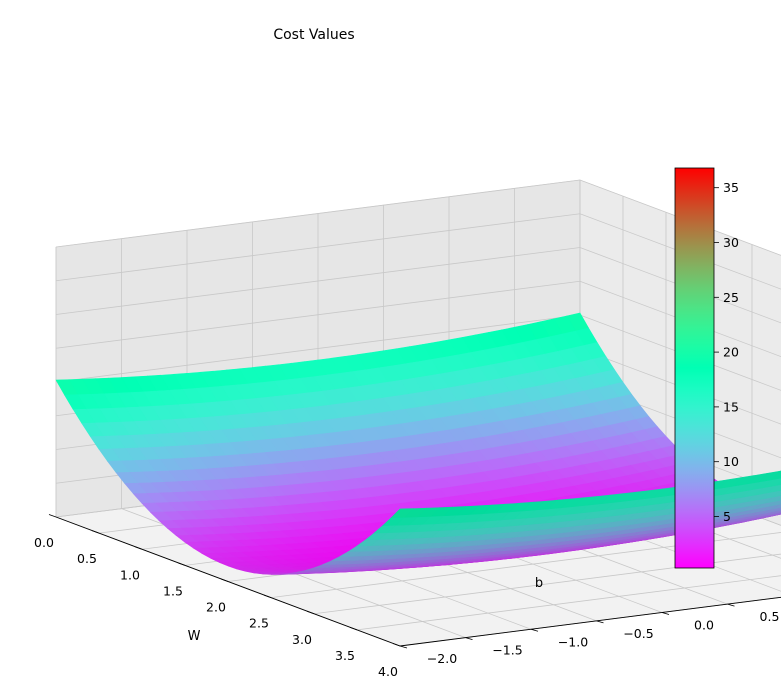  I want to click on colorbar-tick-label: 20, so click(731, 352).